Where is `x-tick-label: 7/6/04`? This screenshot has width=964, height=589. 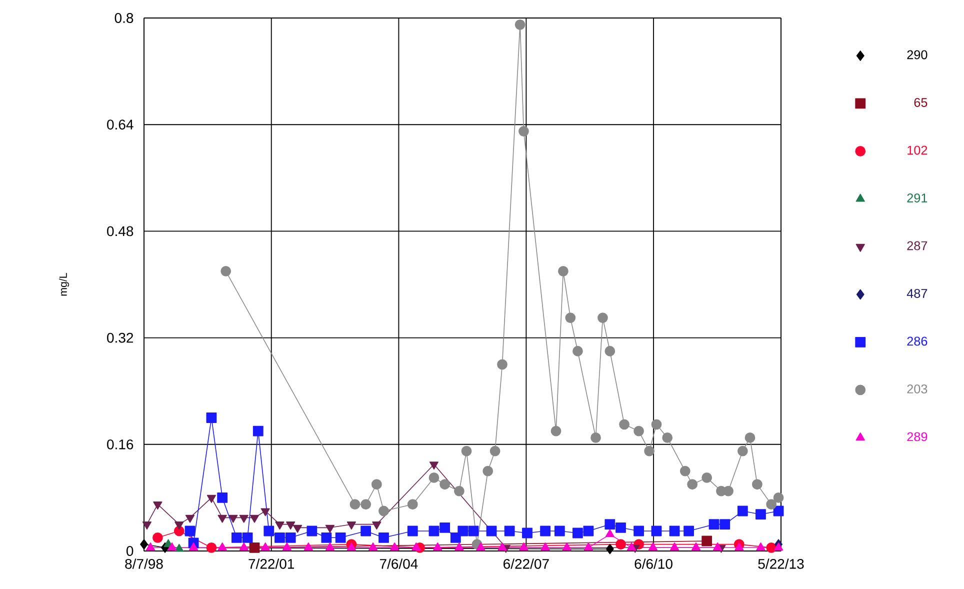 x-tick-label: 7/6/04 is located at coordinates (399, 563).